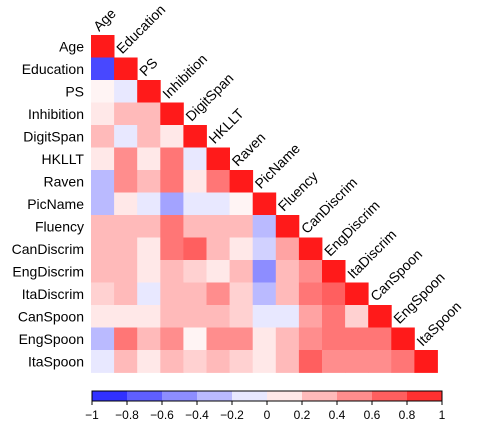 This screenshot has width=480, height=428. Describe the element at coordinates (172, 159) in the screenshot. I see `heatmap-cell-HKLLT-Inhibition` at that location.